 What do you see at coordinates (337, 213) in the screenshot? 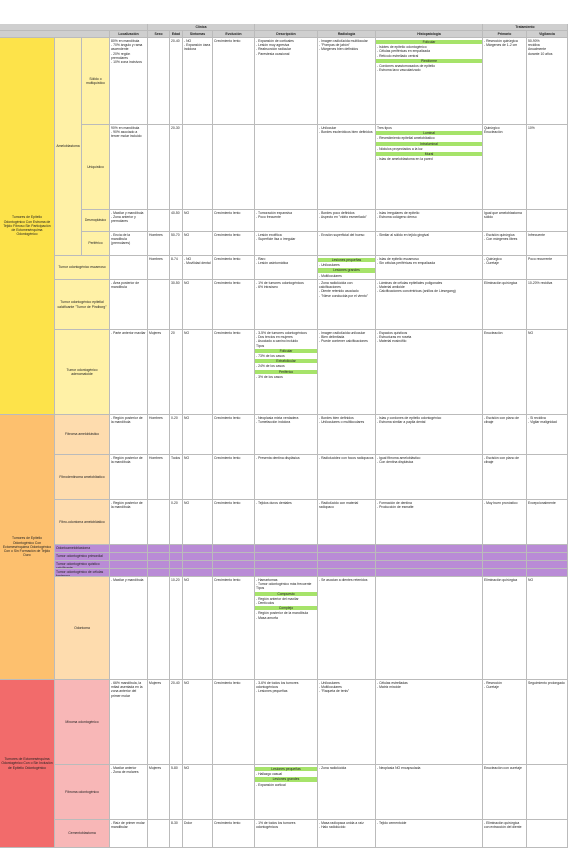
I see `cell-line: - Bordes poco definidos` at bounding box center [337, 213].